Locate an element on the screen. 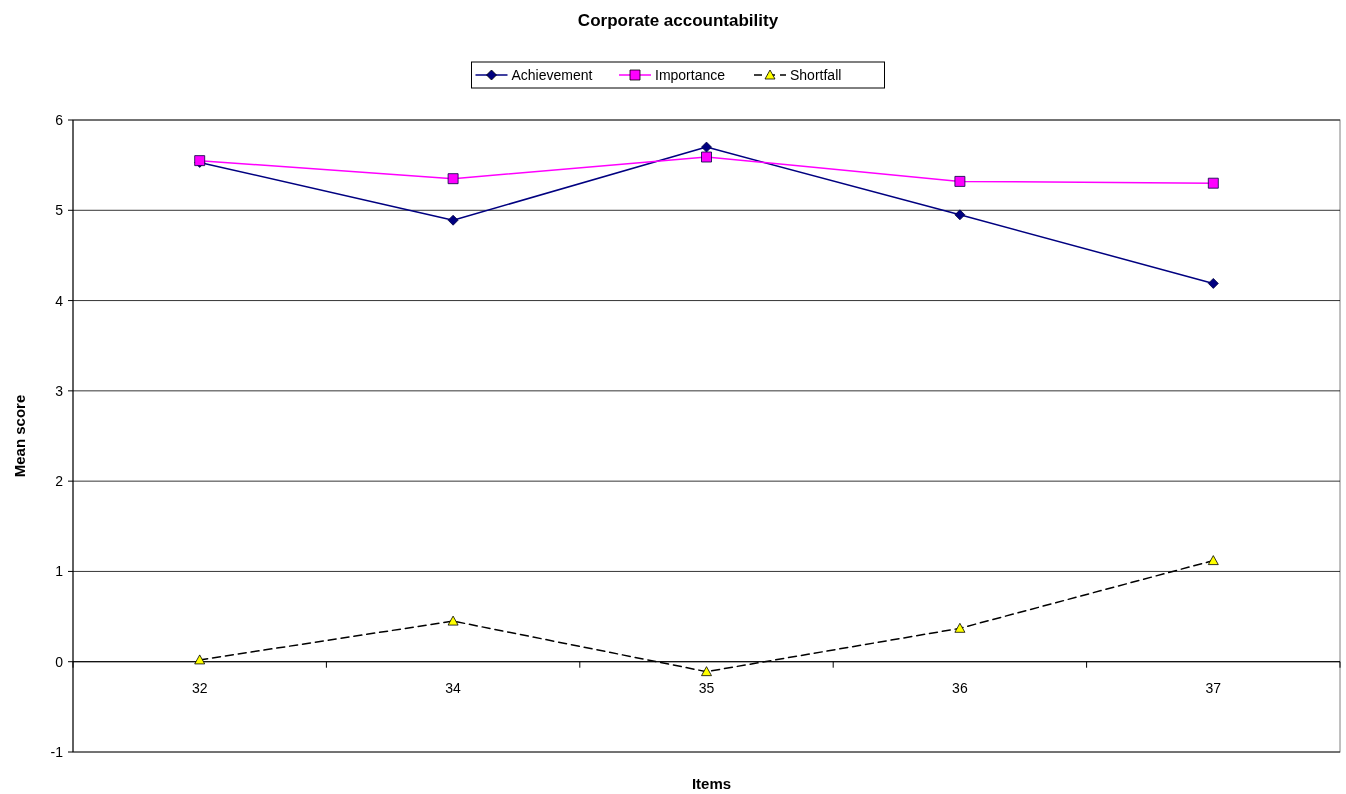 This screenshot has height=794, width=1346. y-tick-label: 6 is located at coordinates (59, 120).